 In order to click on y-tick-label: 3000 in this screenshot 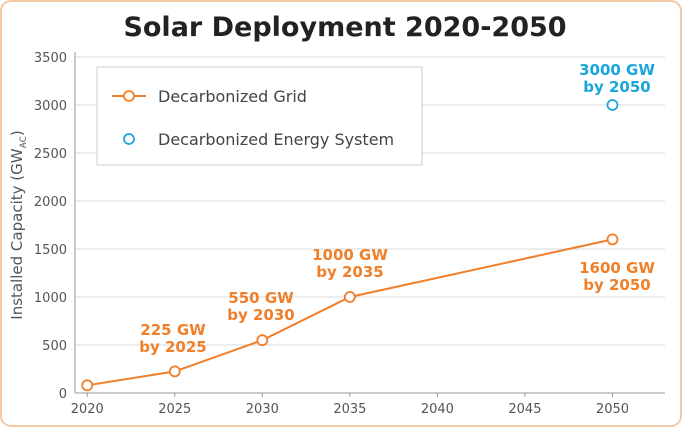, I will do `click(50, 106)`.